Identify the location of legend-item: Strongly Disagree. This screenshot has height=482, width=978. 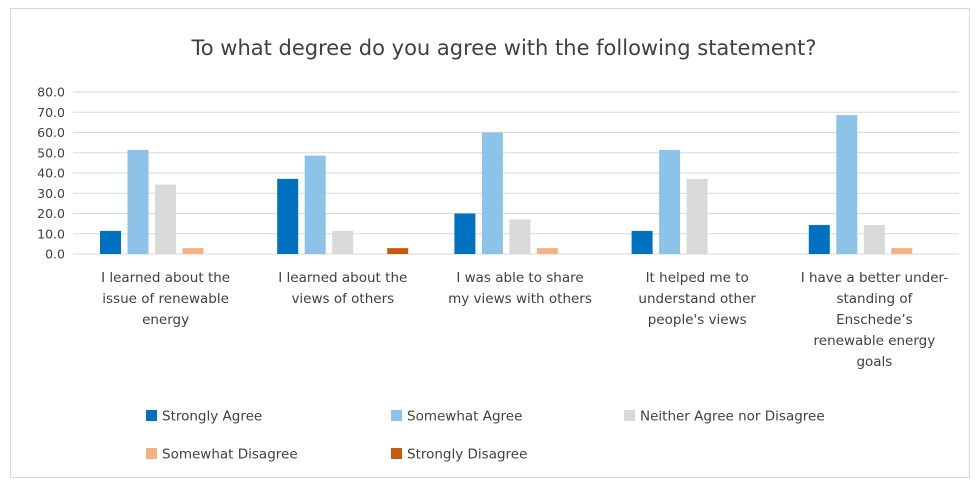
(459, 455).